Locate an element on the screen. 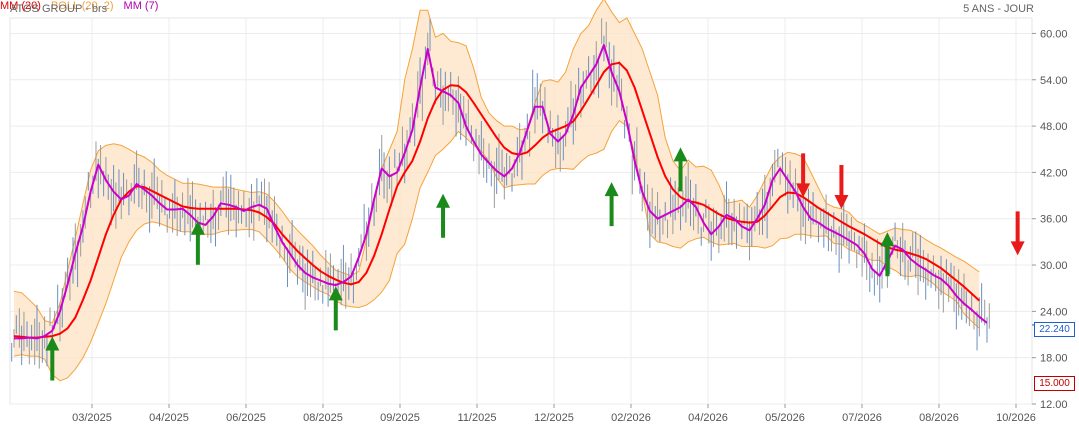  last-price-badge: 22.240 is located at coordinates (1054, 329).